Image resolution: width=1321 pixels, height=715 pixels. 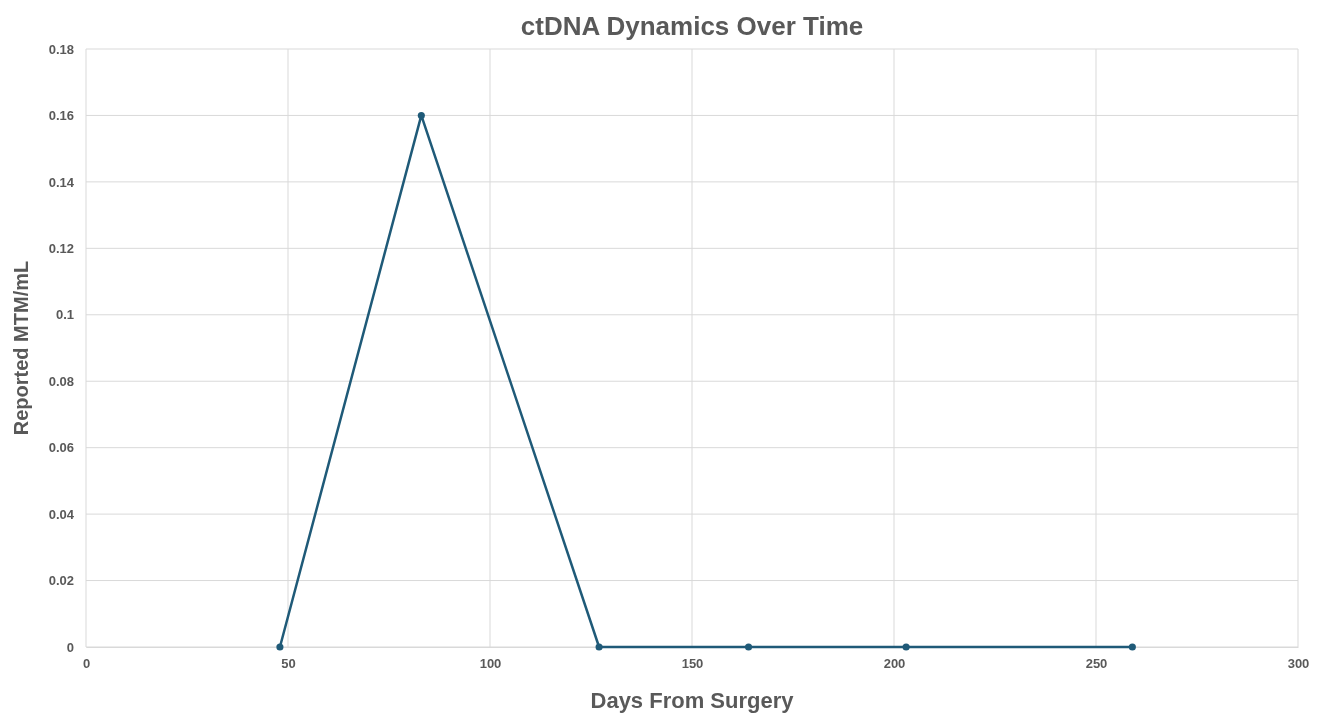 What do you see at coordinates (61, 116) in the screenshot?
I see `y-tick-label: 0.16` at bounding box center [61, 116].